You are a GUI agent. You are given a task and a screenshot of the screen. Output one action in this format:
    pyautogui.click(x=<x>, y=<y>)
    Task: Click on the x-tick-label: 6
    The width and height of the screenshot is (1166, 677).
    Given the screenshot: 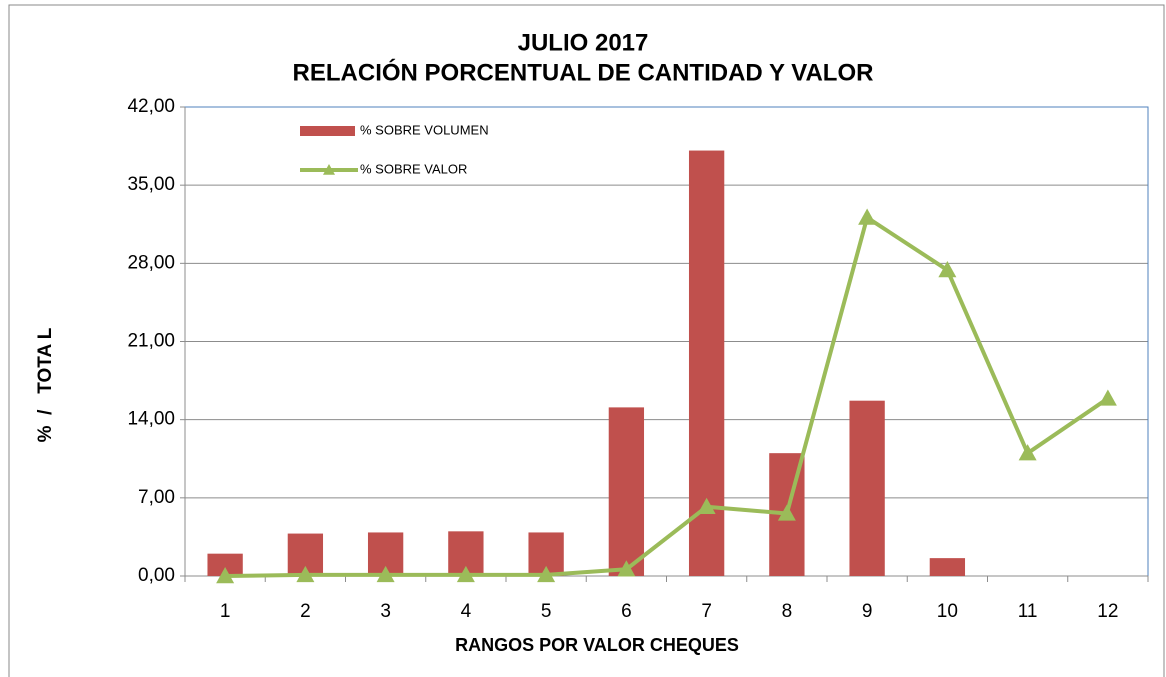 What is the action you would take?
    pyautogui.click(x=626, y=611)
    